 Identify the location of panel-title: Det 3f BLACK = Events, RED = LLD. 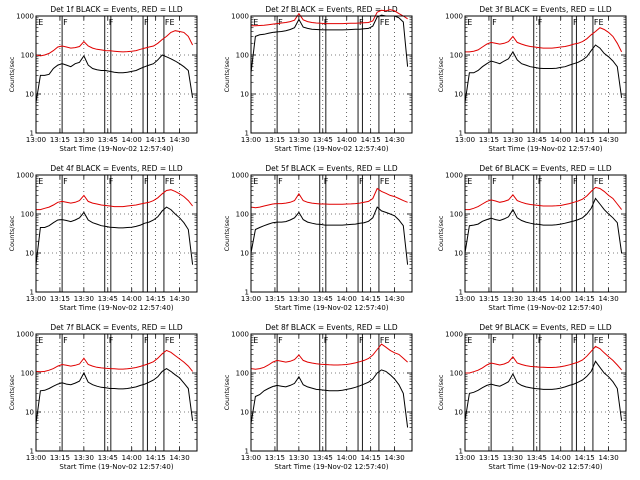
(545, 9).